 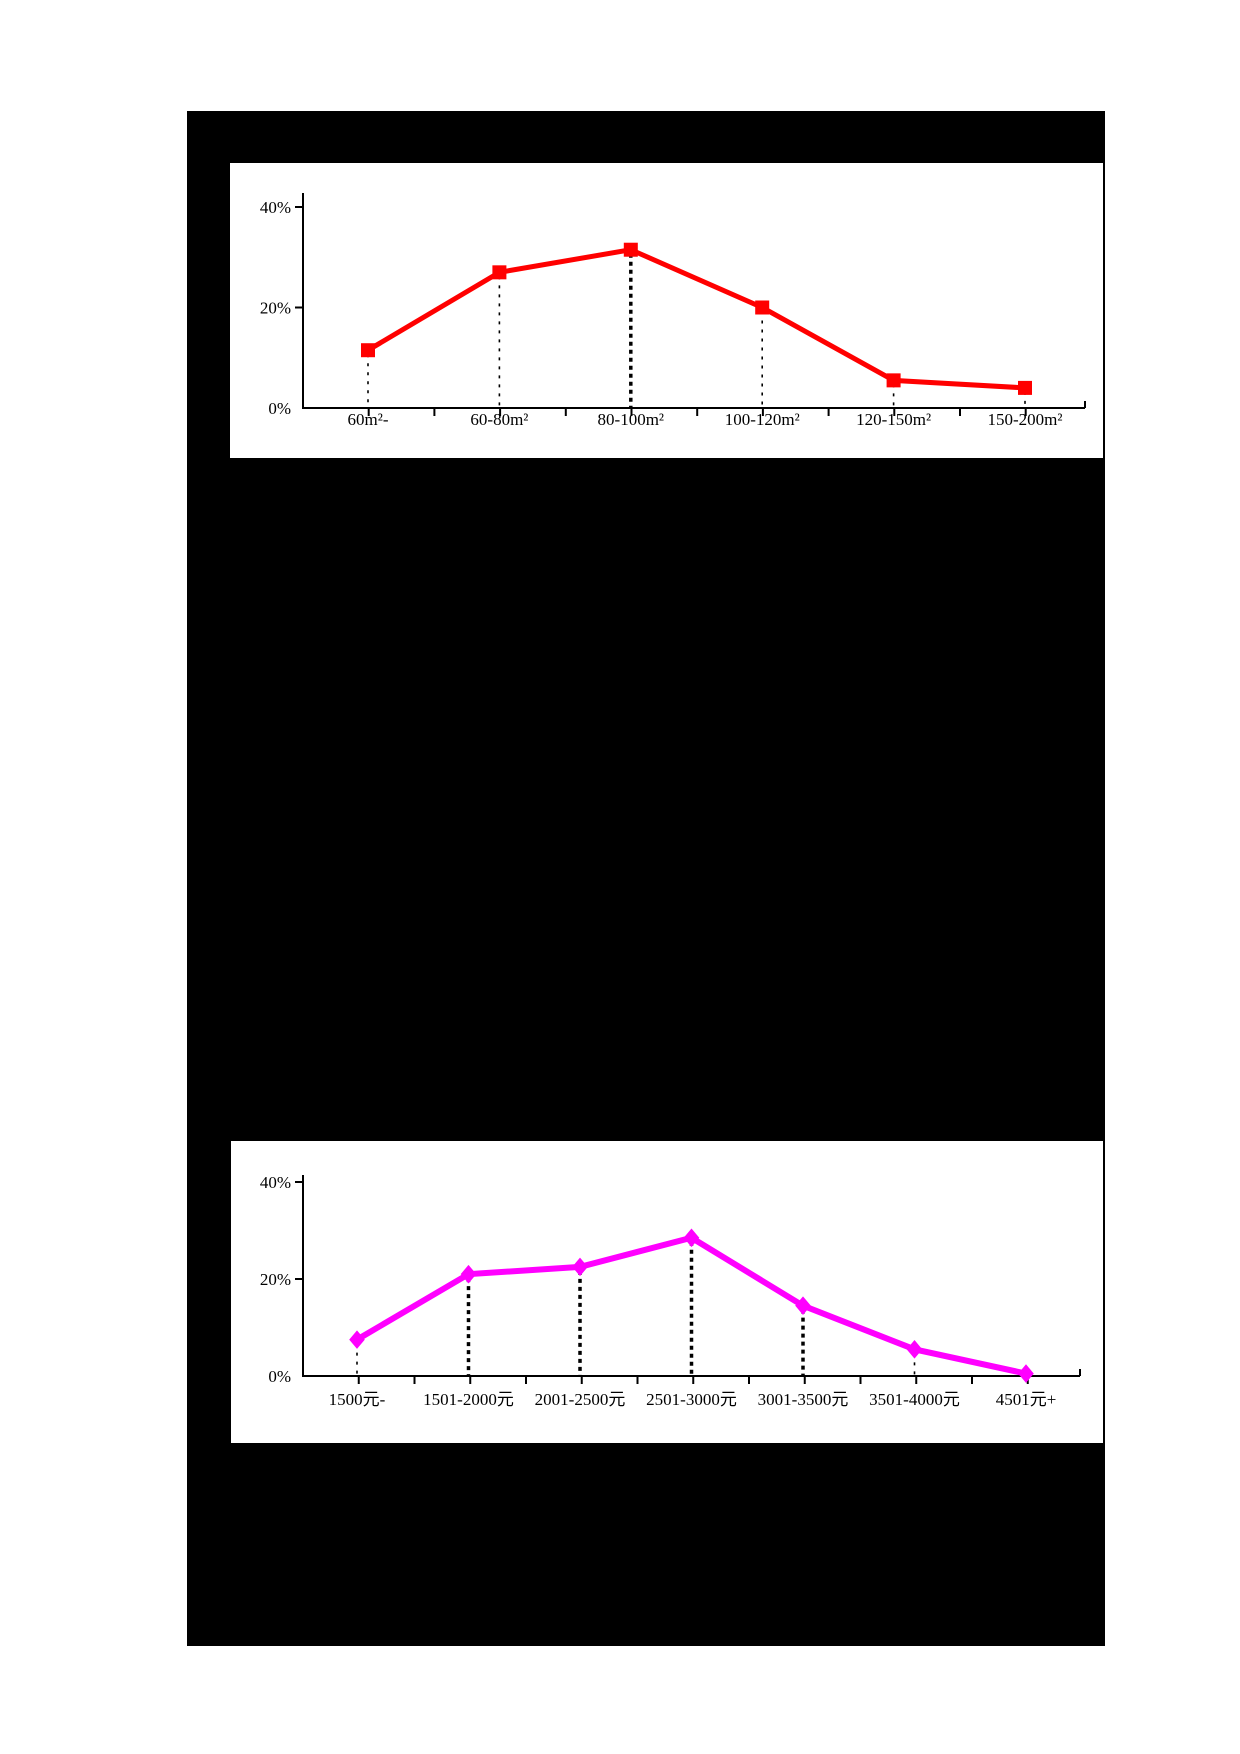 I want to click on x-axis-label: 1500元-, so click(x=357, y=1399).